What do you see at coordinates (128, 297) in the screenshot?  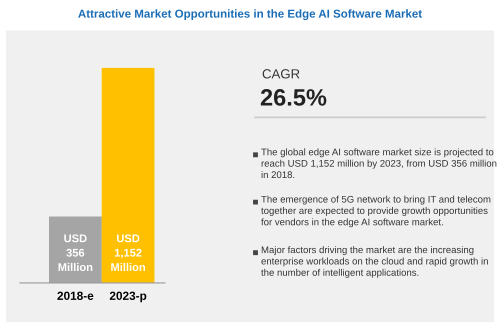 I see `x-tick-label: 2023-p` at bounding box center [128, 297].